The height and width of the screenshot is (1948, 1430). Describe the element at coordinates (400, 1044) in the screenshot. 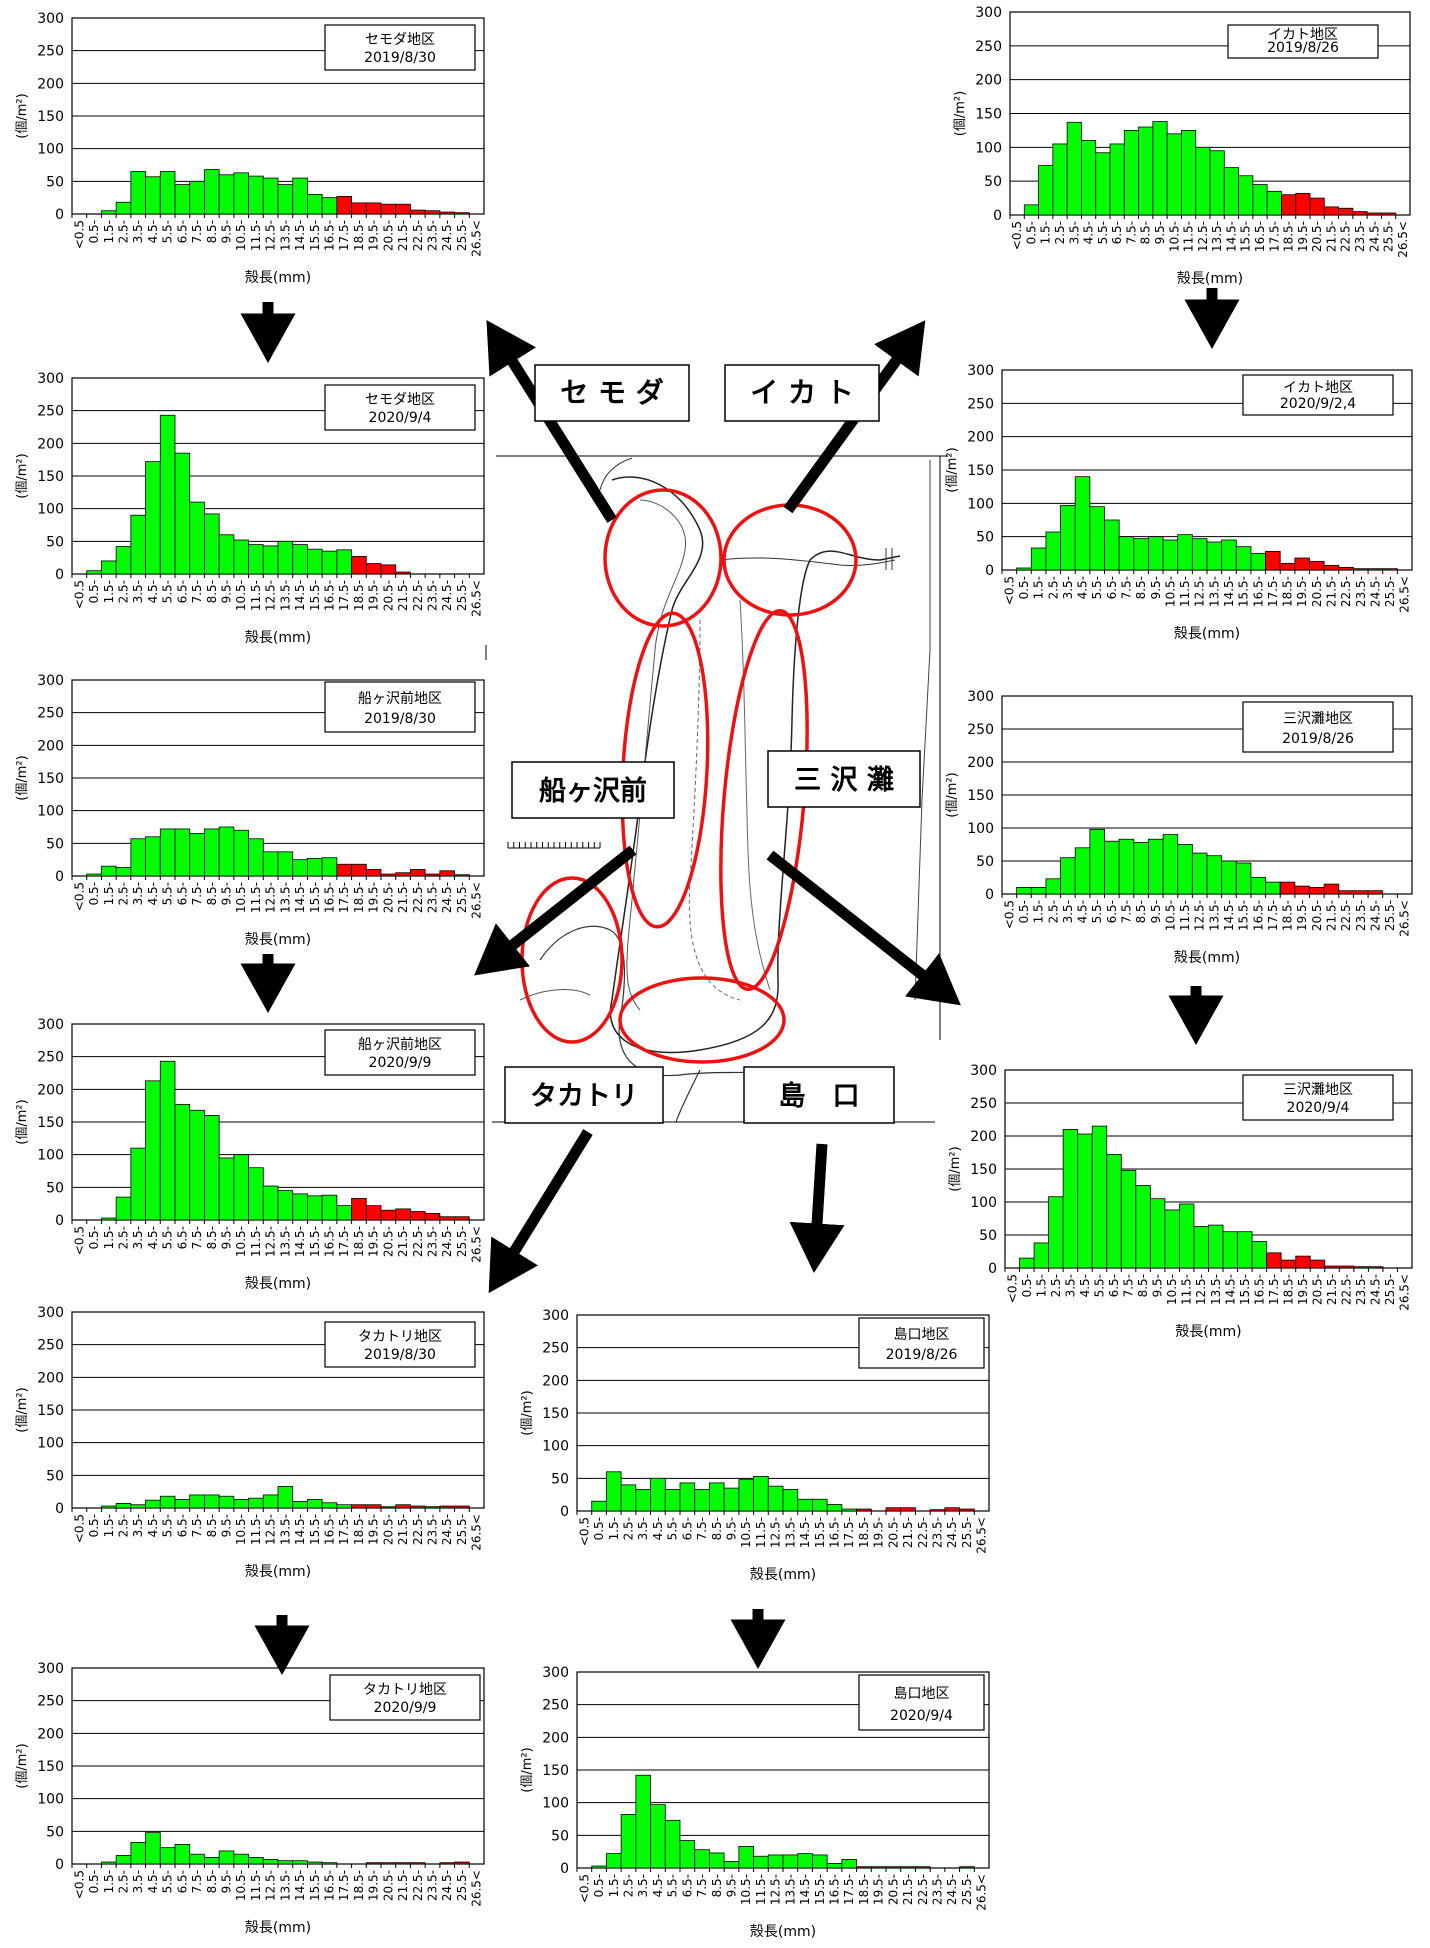

I see `legend-title: 船ヶ沢前地区` at that location.